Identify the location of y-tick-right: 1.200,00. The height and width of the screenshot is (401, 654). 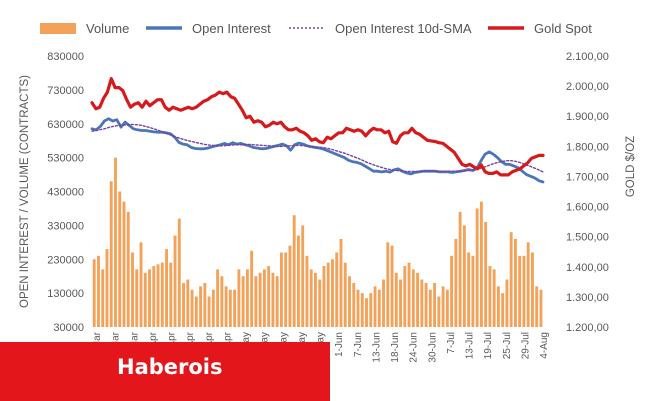
(587, 328).